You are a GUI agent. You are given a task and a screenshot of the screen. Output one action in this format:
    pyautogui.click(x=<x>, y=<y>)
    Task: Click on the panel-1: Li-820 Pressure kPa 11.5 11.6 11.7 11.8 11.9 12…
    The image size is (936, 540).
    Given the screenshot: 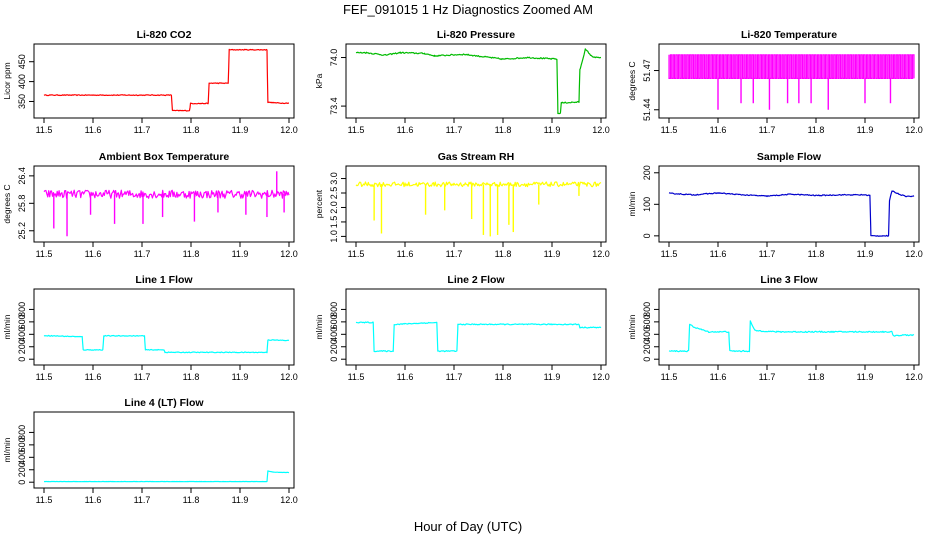 What is the action you would take?
    pyautogui.click(x=462, y=82)
    